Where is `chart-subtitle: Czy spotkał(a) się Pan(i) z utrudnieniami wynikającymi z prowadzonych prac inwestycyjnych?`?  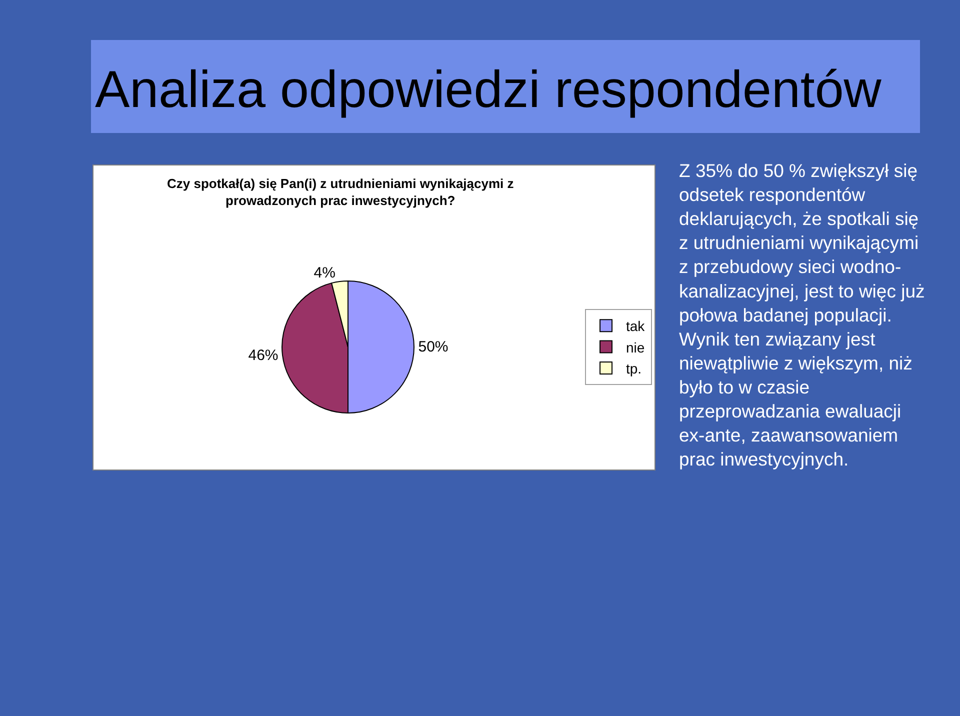
chart-subtitle: Czy spotkał(a) się Pan(i) z utrudnieniami wynikającymi z prowadzonych prac inwestycyjnych? is located at coordinates (340, 192).